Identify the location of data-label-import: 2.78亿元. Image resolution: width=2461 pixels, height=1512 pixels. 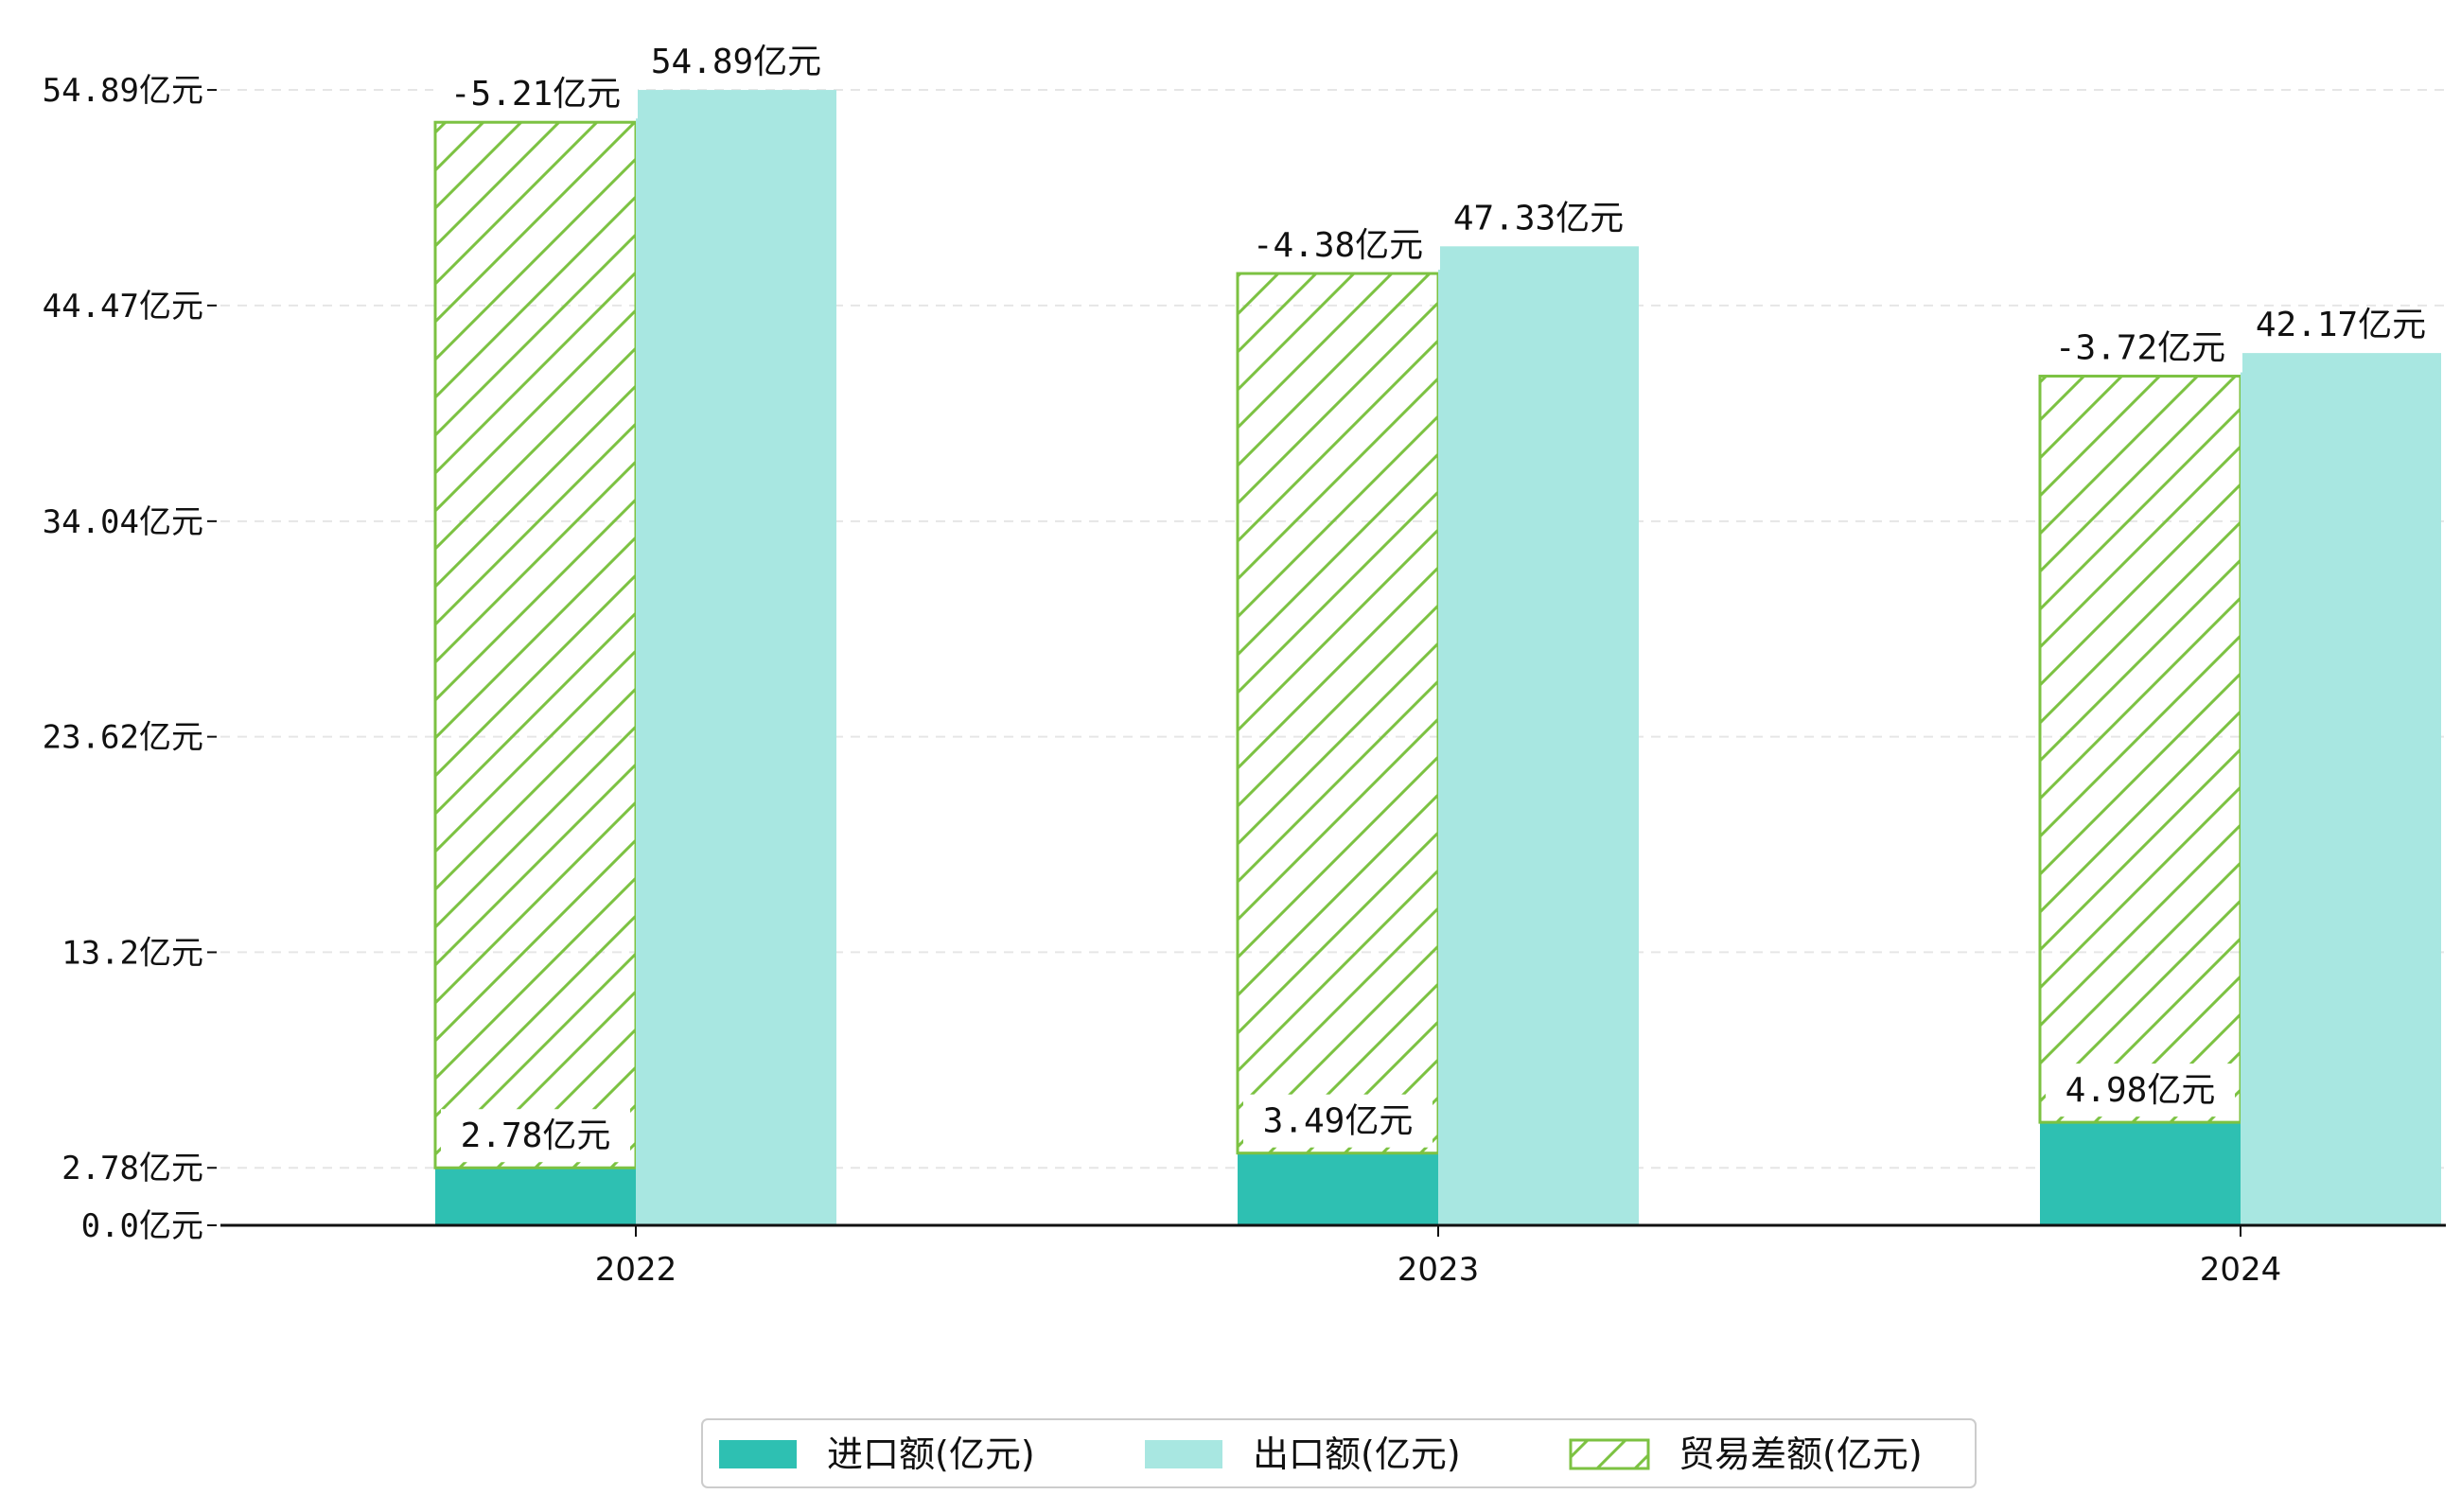
(536, 1135).